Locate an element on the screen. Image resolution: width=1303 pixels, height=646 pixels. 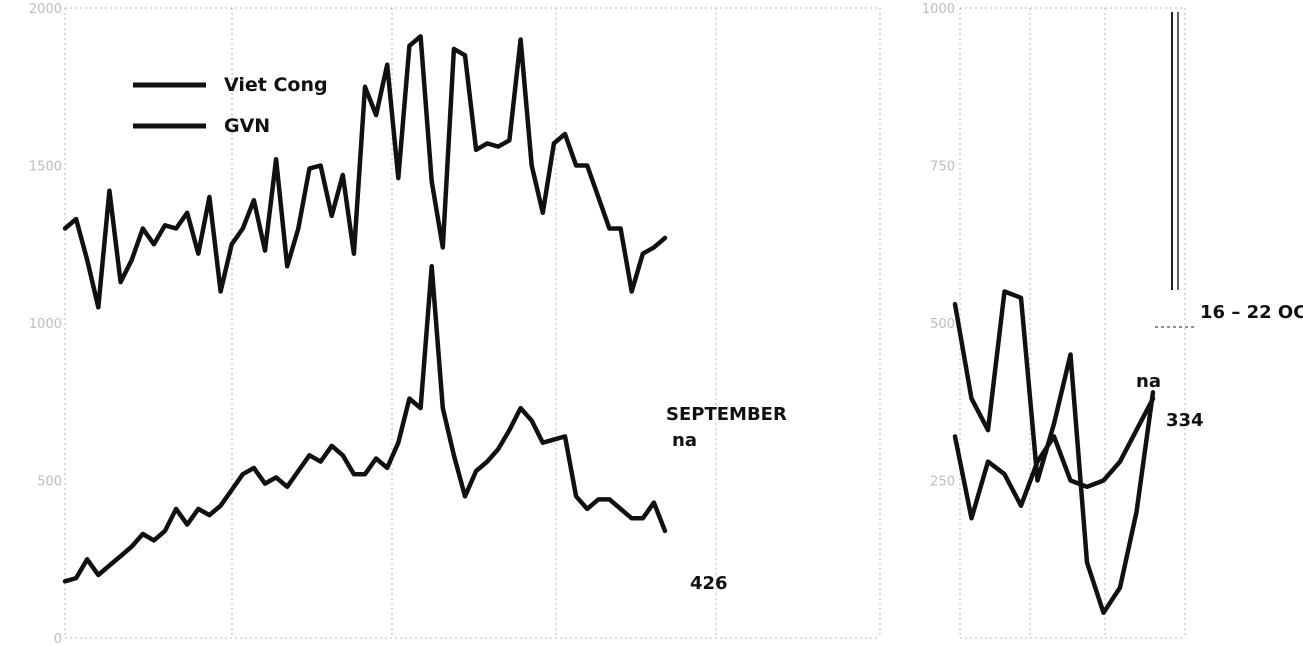
september-label: SEPTEMBER is located at coordinates (726, 414).